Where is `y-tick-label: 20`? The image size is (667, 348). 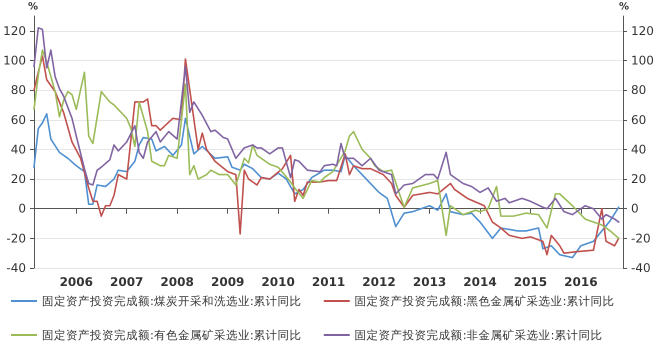 y-tick-label: 20 is located at coordinates (18, 179).